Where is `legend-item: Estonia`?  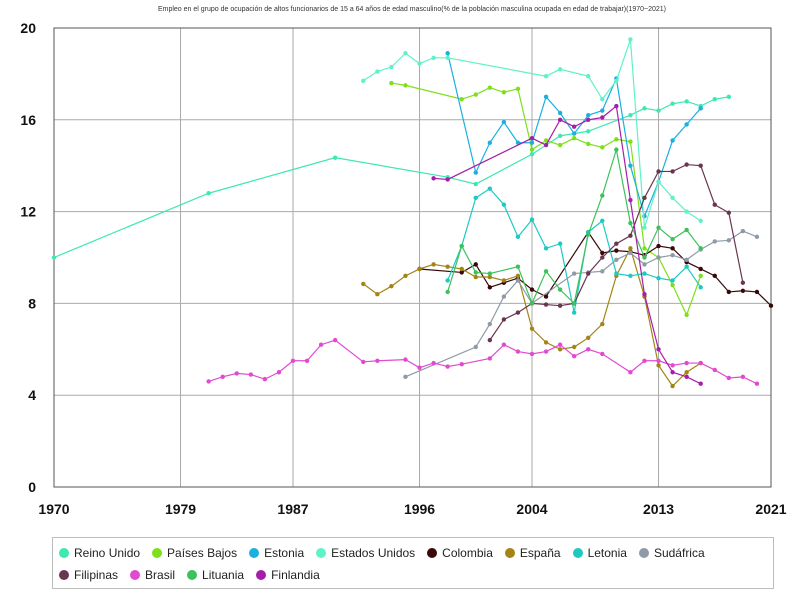 legend-item: Estonia is located at coordinates (276, 553).